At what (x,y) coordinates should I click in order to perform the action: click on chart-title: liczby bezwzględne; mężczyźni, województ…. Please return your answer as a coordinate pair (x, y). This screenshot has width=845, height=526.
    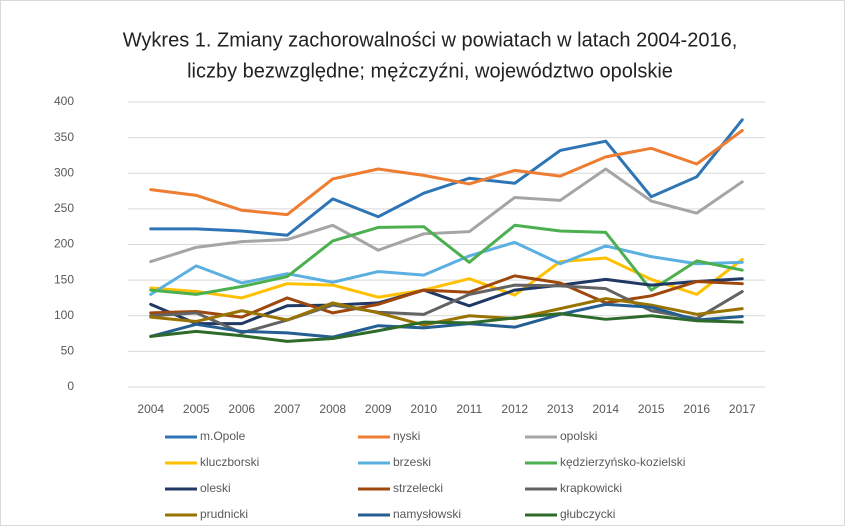
    Looking at the image, I should click on (430, 71).